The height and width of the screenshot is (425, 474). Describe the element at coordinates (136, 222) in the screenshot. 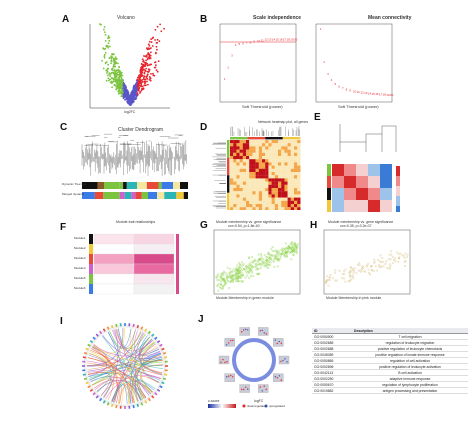

I see `panel-f-title: Module-trait relationships` at that location.